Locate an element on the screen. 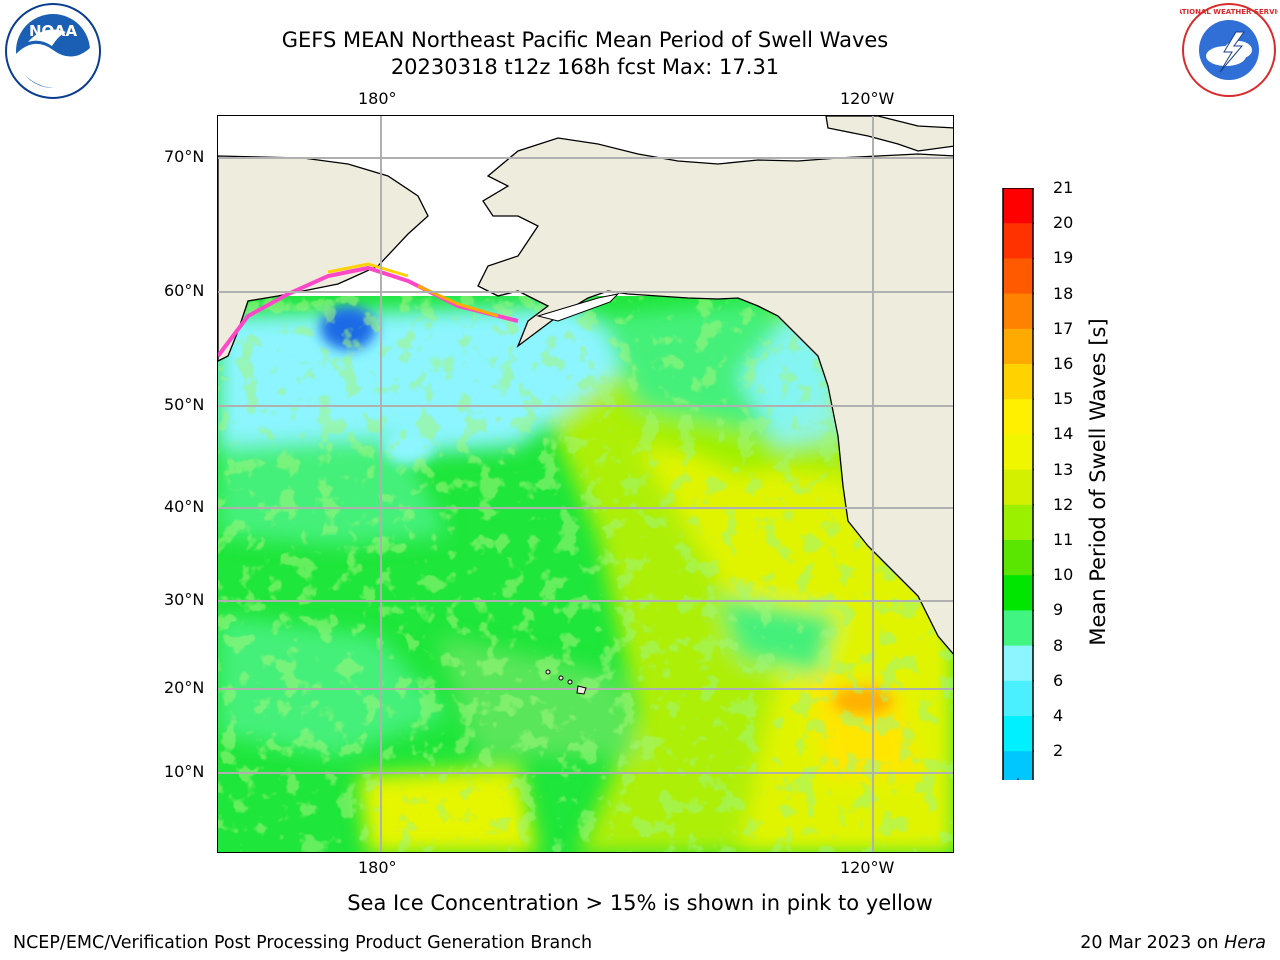  colorbar-level-label: 15 is located at coordinates (1063, 399).